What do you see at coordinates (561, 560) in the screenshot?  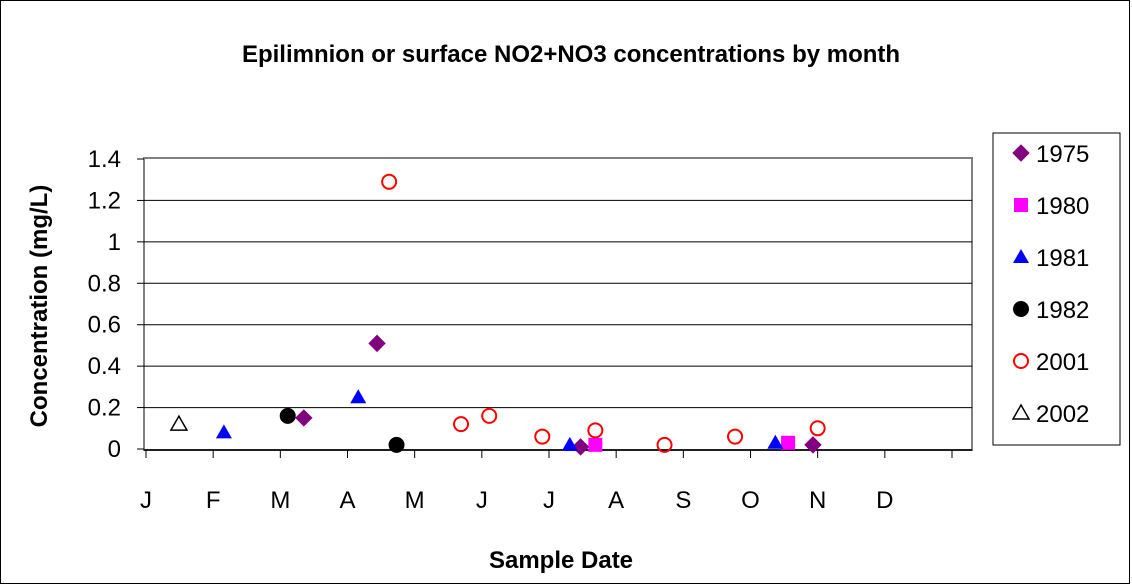 I see `x-axis-title: Sample Date` at bounding box center [561, 560].